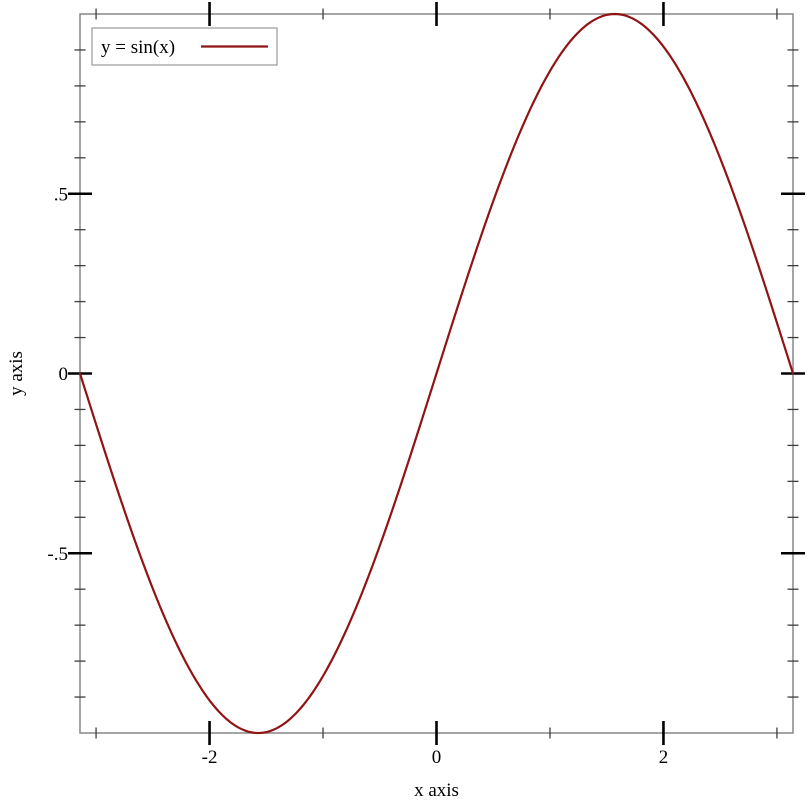  I want to click on legend: y = sin(x), so click(184, 46).